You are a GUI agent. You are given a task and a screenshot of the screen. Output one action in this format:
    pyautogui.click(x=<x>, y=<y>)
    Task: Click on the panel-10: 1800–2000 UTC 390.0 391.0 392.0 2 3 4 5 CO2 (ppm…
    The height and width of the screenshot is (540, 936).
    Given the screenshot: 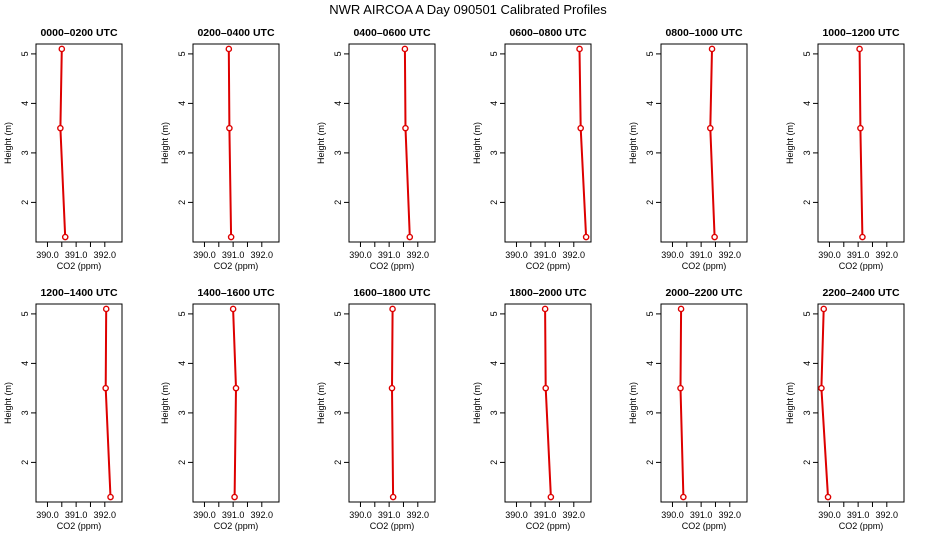 What is the action you would take?
    pyautogui.click(x=532, y=409)
    